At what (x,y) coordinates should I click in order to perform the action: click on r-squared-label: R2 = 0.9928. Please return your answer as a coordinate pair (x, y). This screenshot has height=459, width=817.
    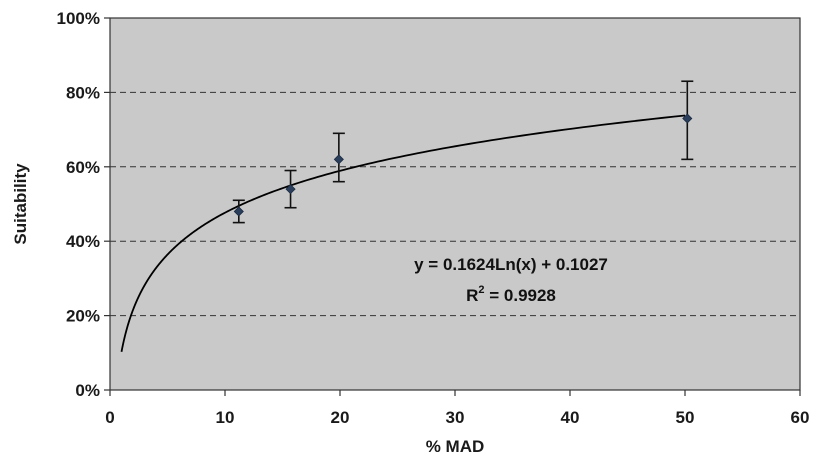
    Looking at the image, I should click on (511, 294).